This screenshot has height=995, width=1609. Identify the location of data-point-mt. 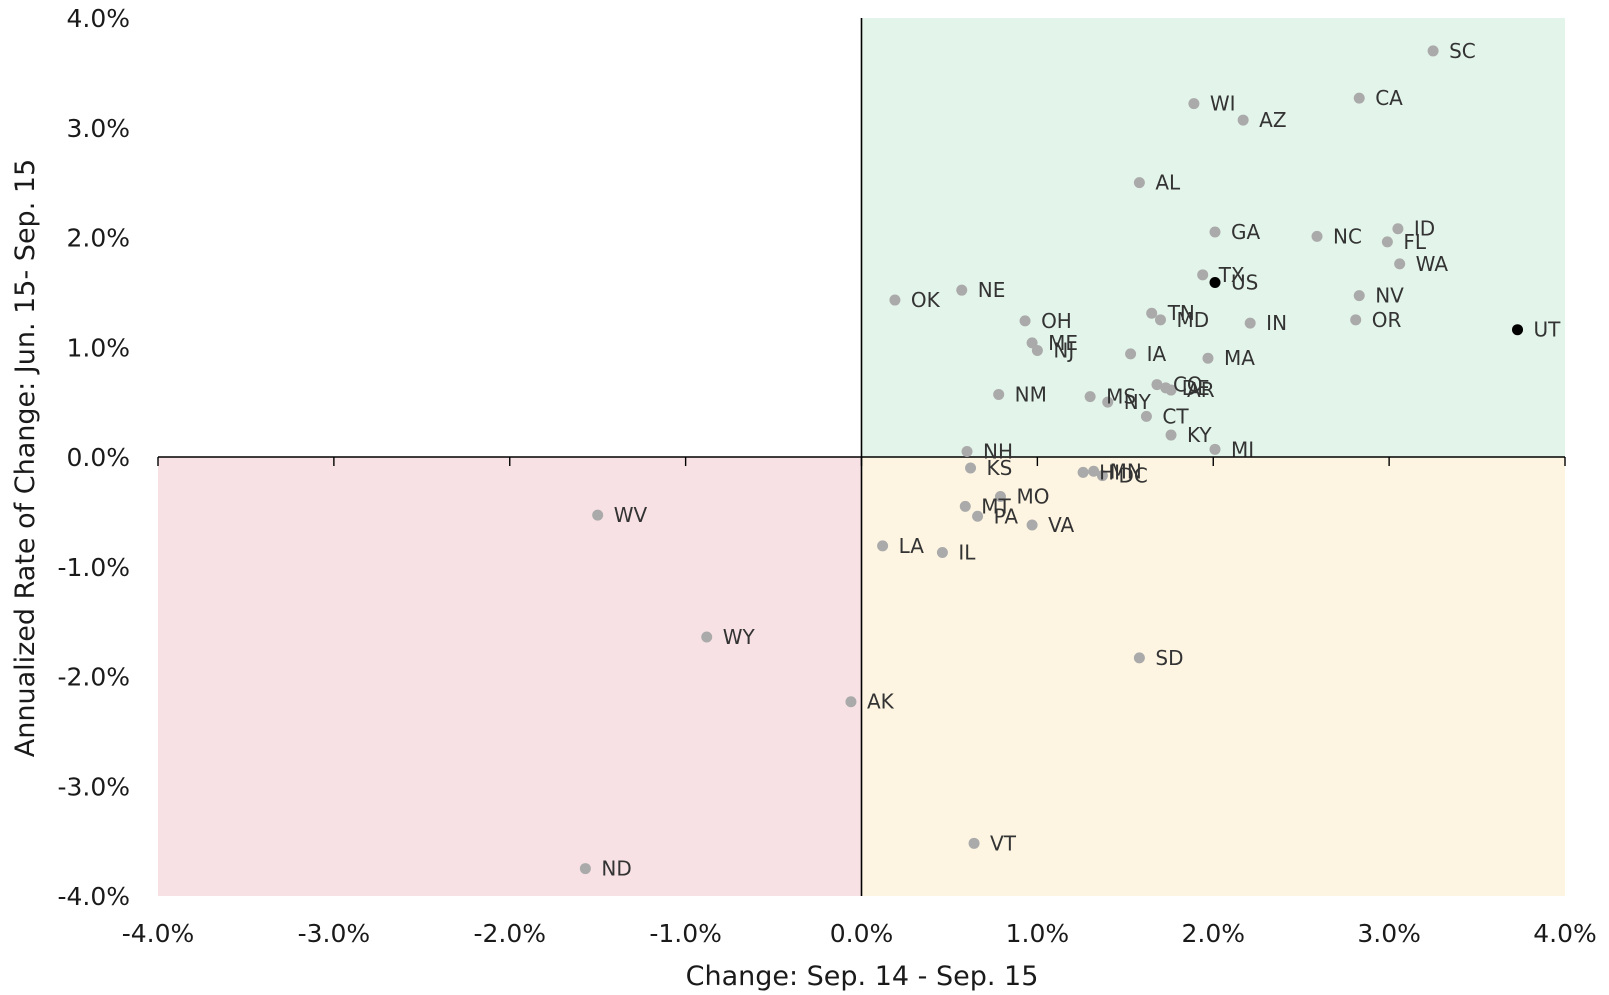
(965, 506).